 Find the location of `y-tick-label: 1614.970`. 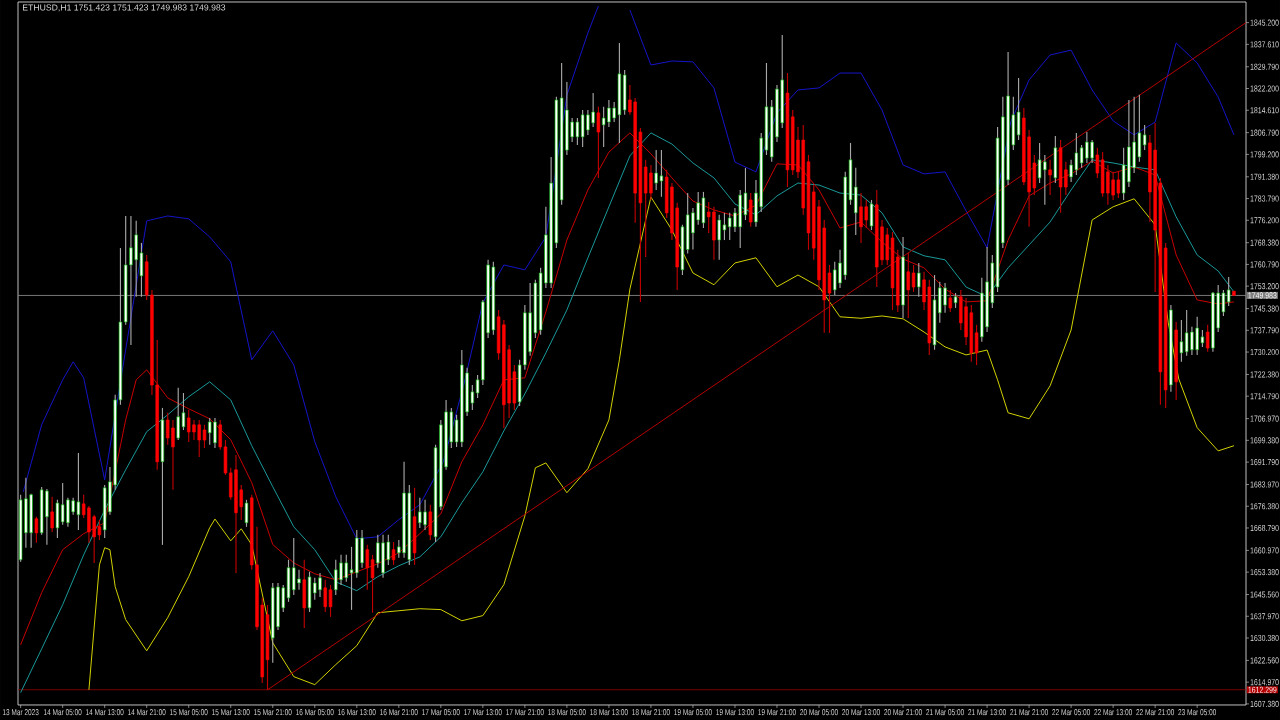

y-tick-label: 1614.970 is located at coordinates (1264, 682).